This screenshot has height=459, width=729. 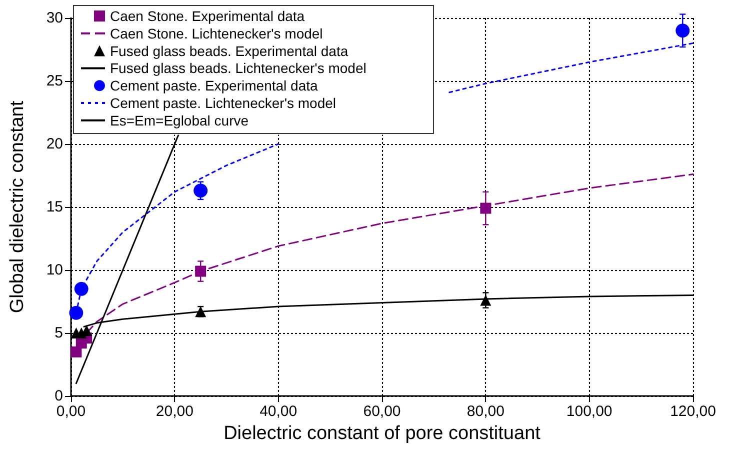 I want to click on x-tick-label: 80,00, so click(x=485, y=411).